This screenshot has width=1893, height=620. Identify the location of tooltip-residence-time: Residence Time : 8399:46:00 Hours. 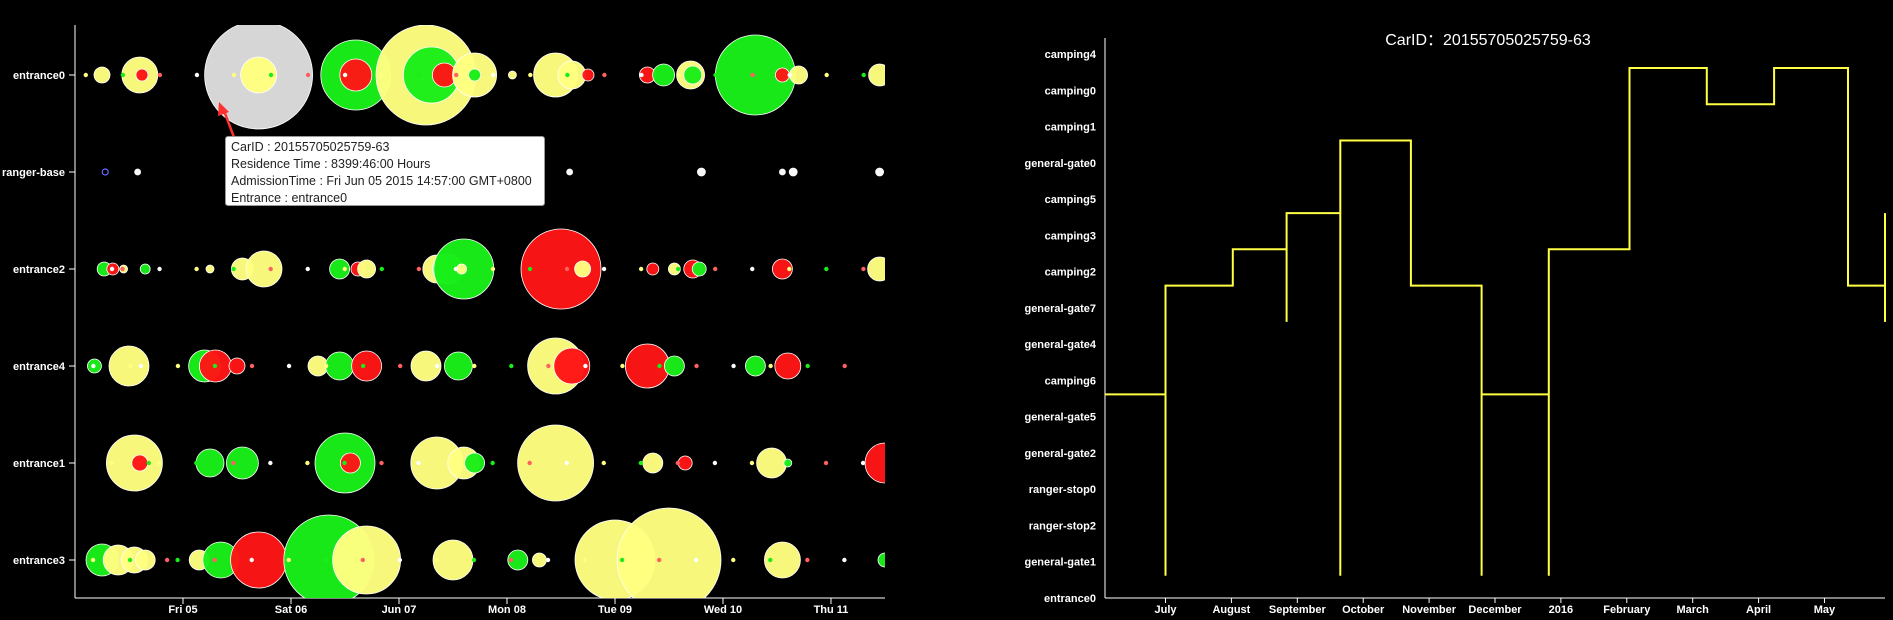
(331, 164).